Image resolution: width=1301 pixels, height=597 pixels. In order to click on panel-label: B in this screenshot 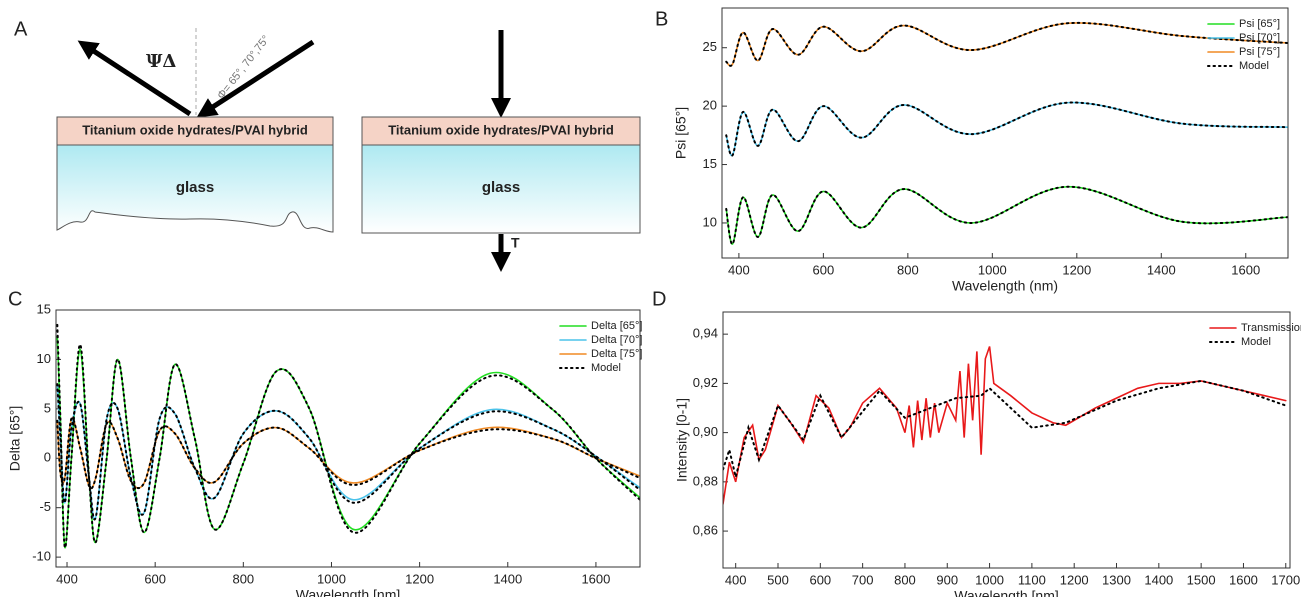, I will do `click(661, 19)`.